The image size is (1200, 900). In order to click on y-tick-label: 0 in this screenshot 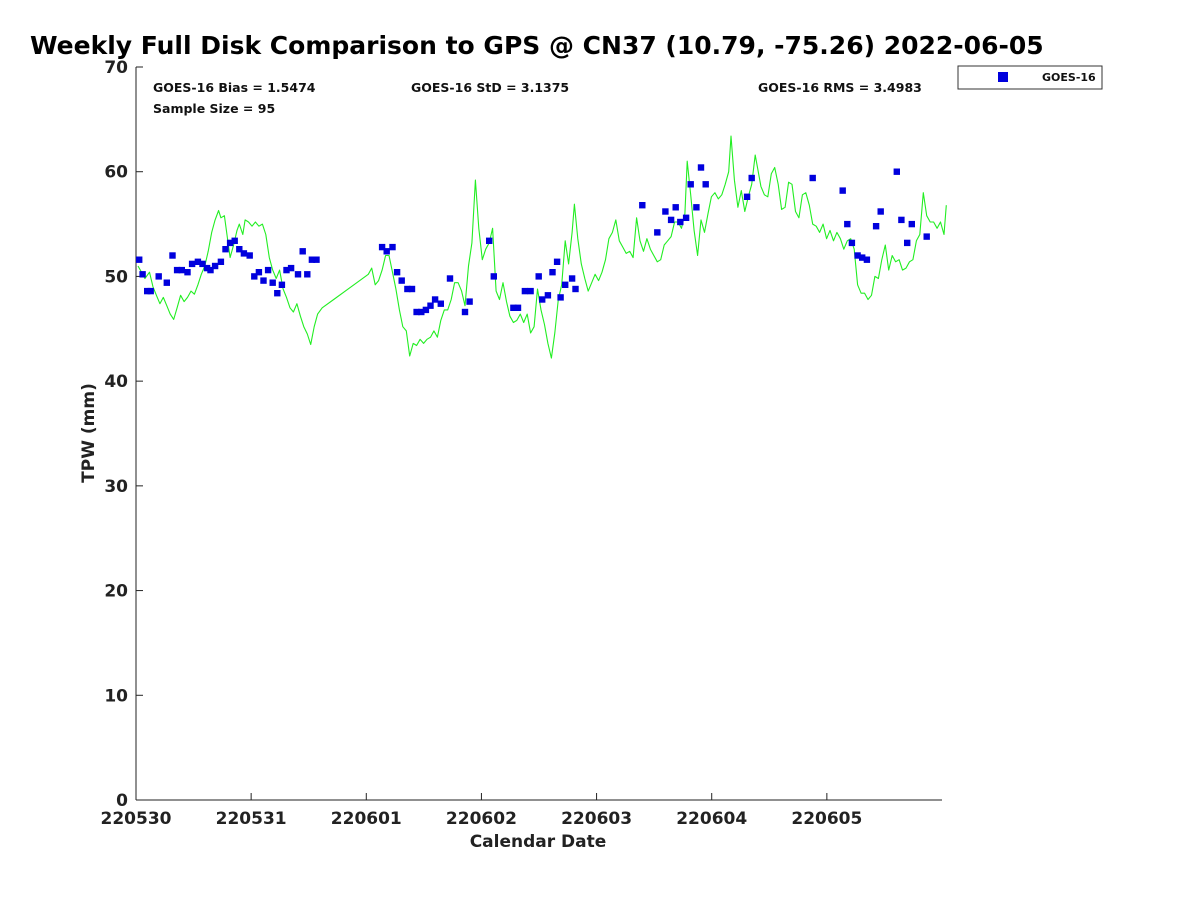, I will do `click(122, 801)`.